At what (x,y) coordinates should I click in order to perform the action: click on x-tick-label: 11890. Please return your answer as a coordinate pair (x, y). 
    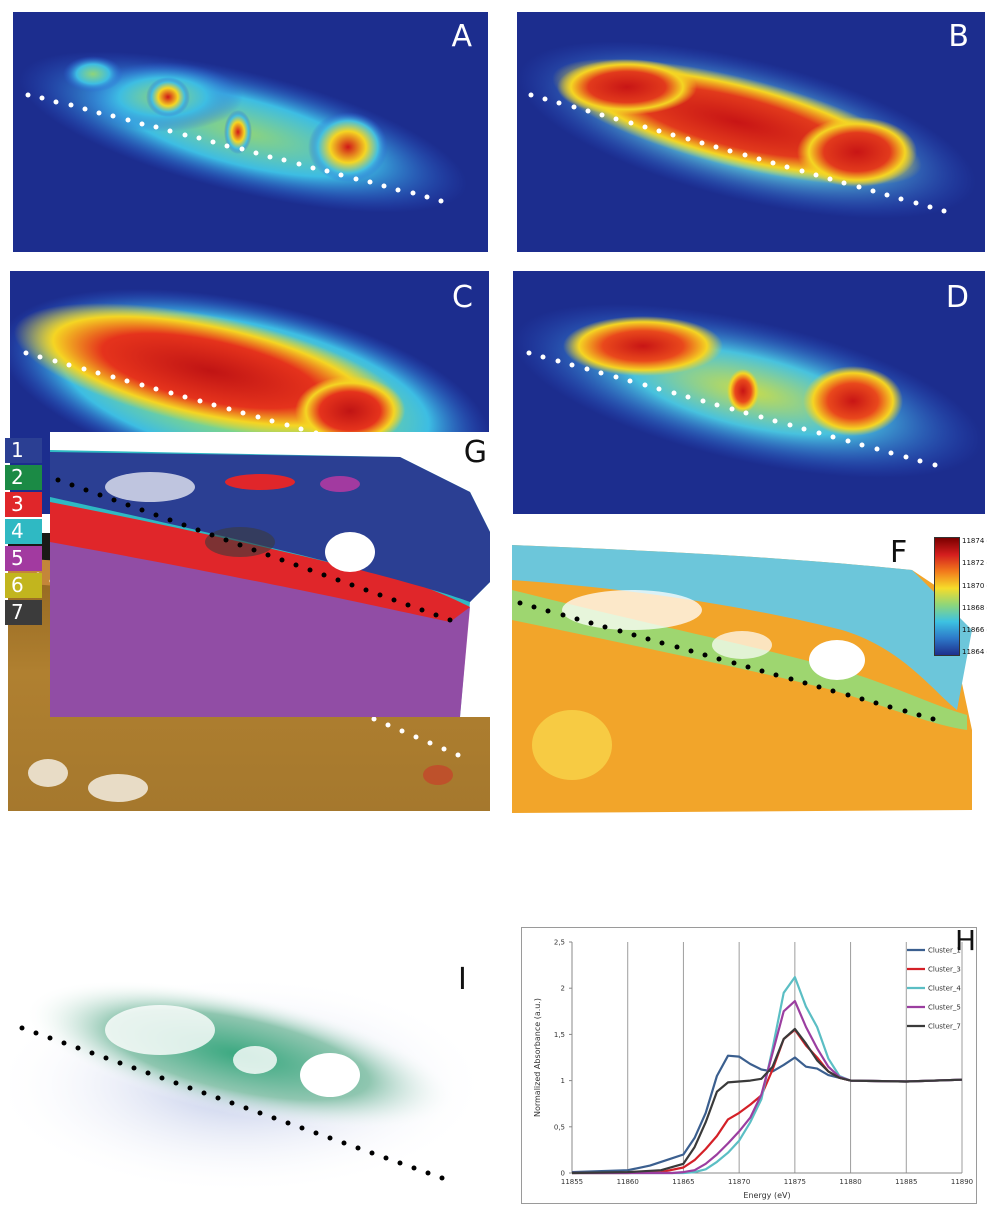
    Looking at the image, I should click on (962, 1182).